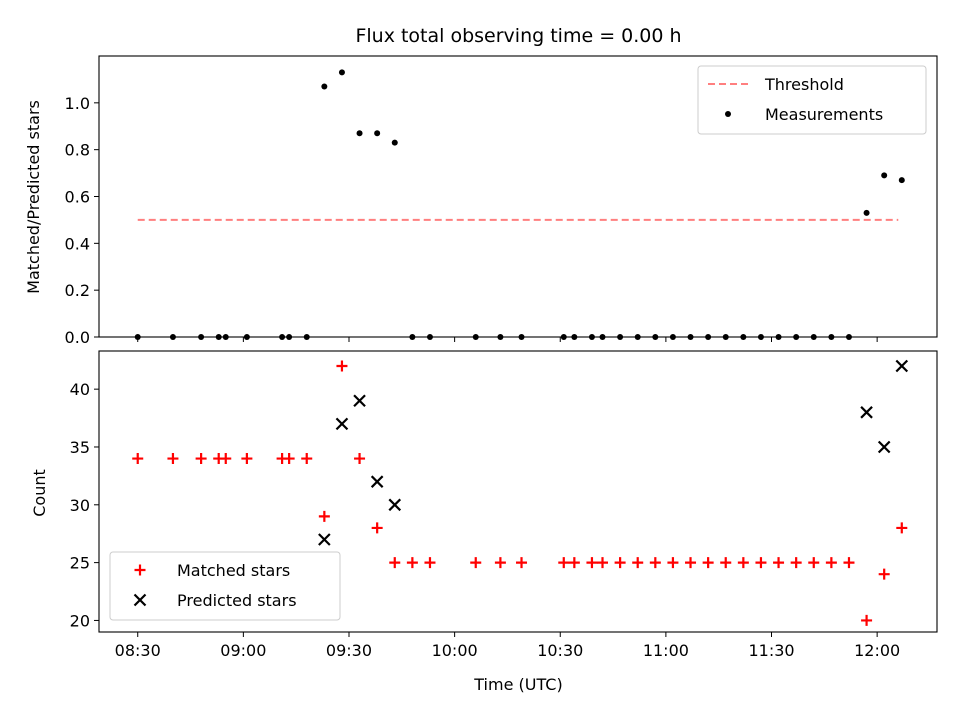 This screenshot has width=960, height=720. Describe the element at coordinates (33, 197) in the screenshot. I see `top-y-axis-label: Matched/Predicted stars` at that location.